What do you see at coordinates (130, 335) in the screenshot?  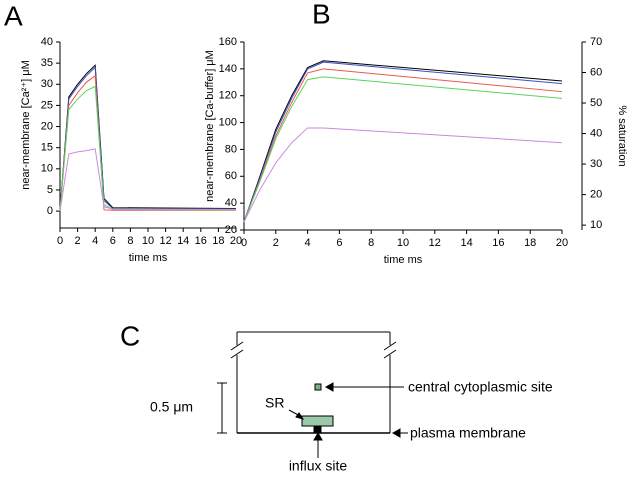 I see `panel-label: C` at bounding box center [130, 335].